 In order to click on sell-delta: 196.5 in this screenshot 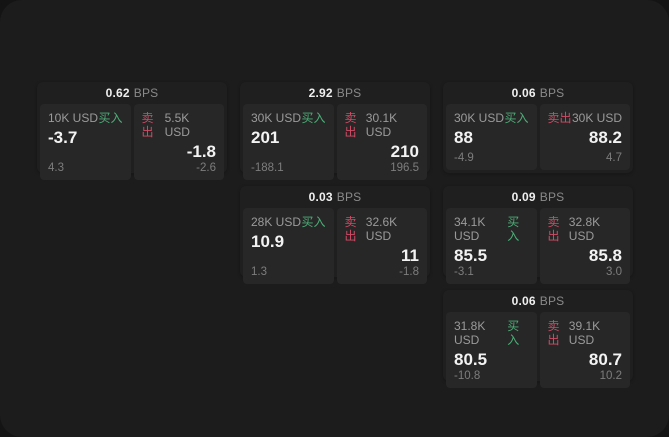, I will do `click(404, 168)`.